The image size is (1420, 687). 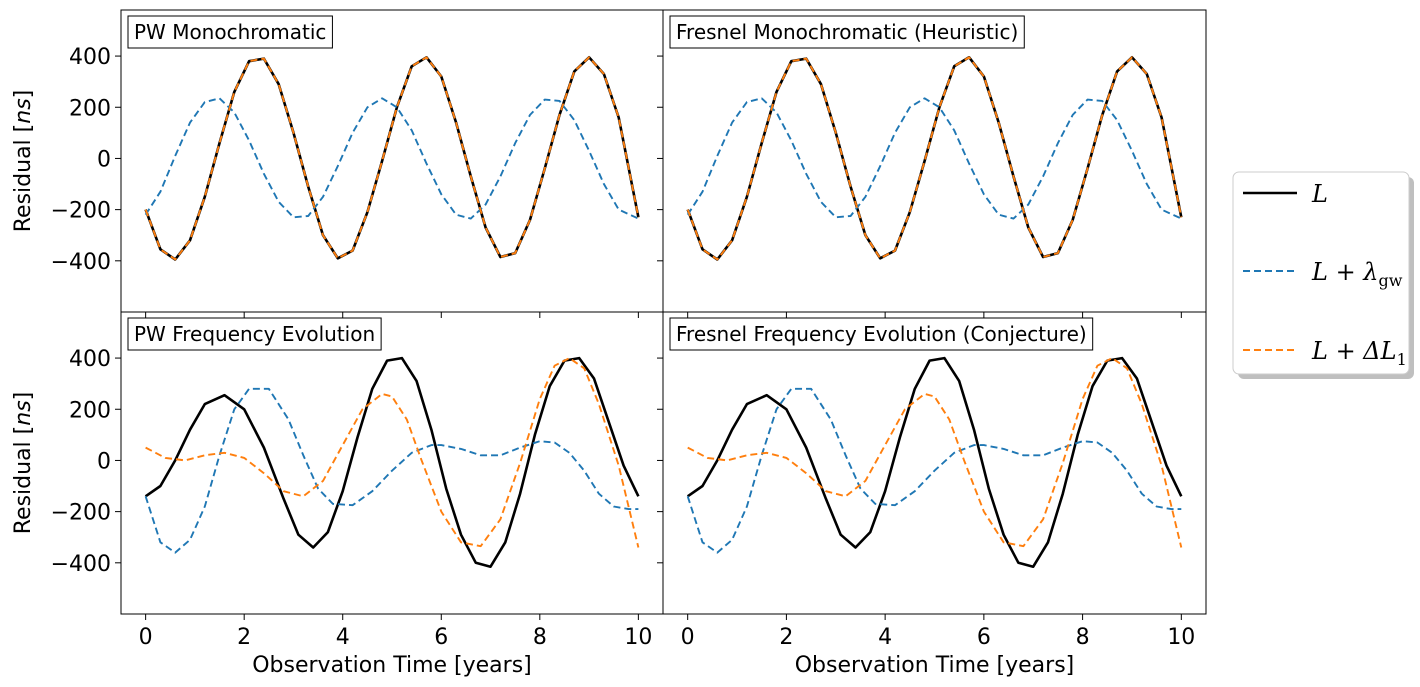 I want to click on panel-title: Fresnel Frequency Evolution (Conjecture), so click(x=881, y=334).